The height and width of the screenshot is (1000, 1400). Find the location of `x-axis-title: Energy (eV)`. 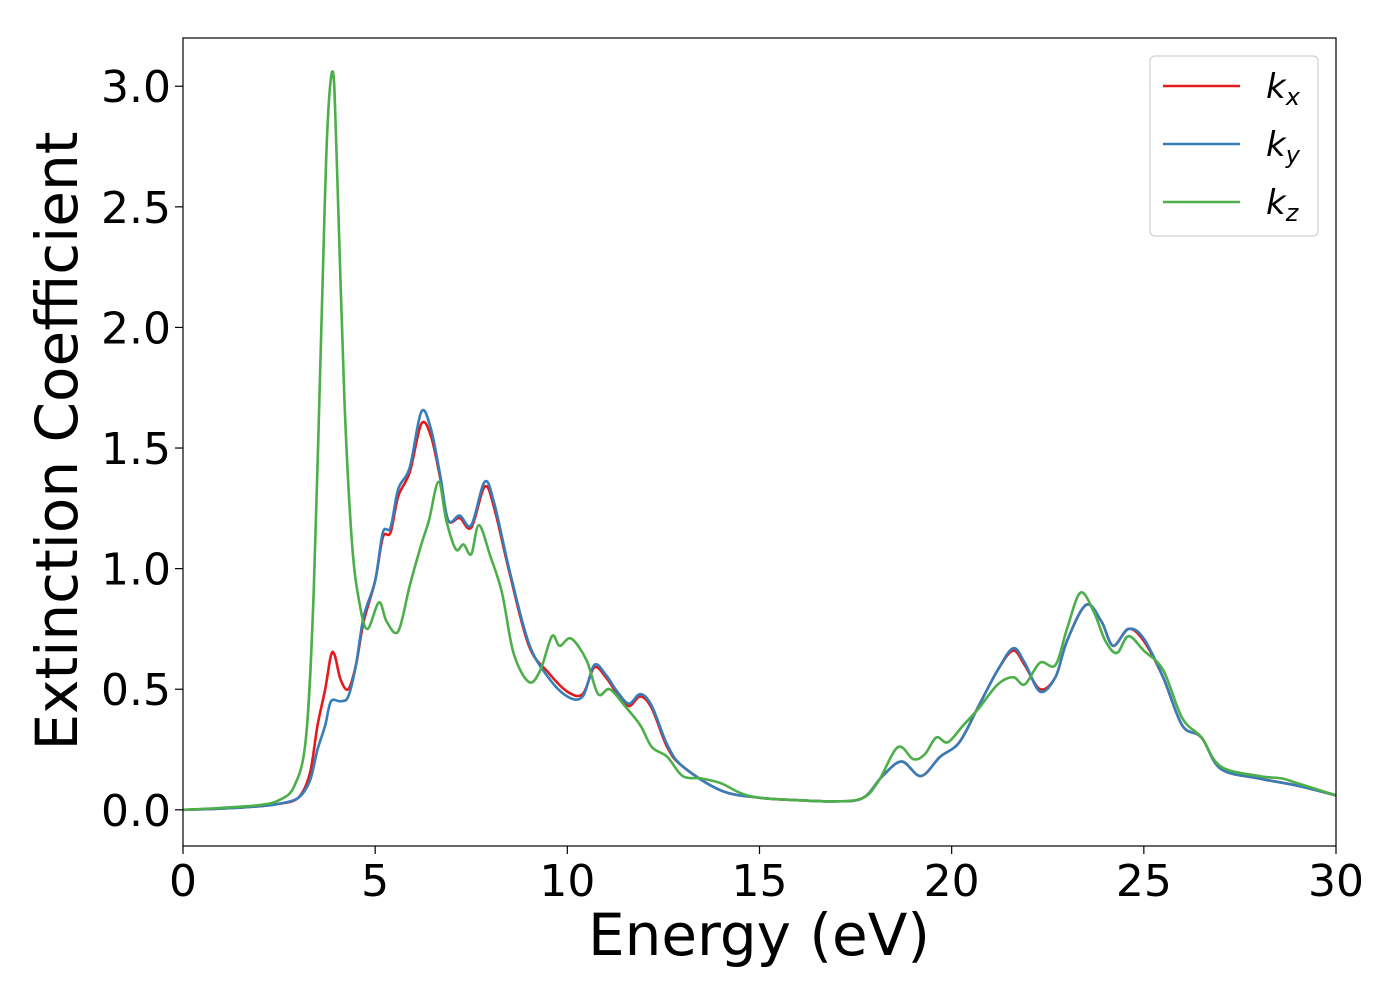

x-axis-title: Energy (eV) is located at coordinates (759, 935).